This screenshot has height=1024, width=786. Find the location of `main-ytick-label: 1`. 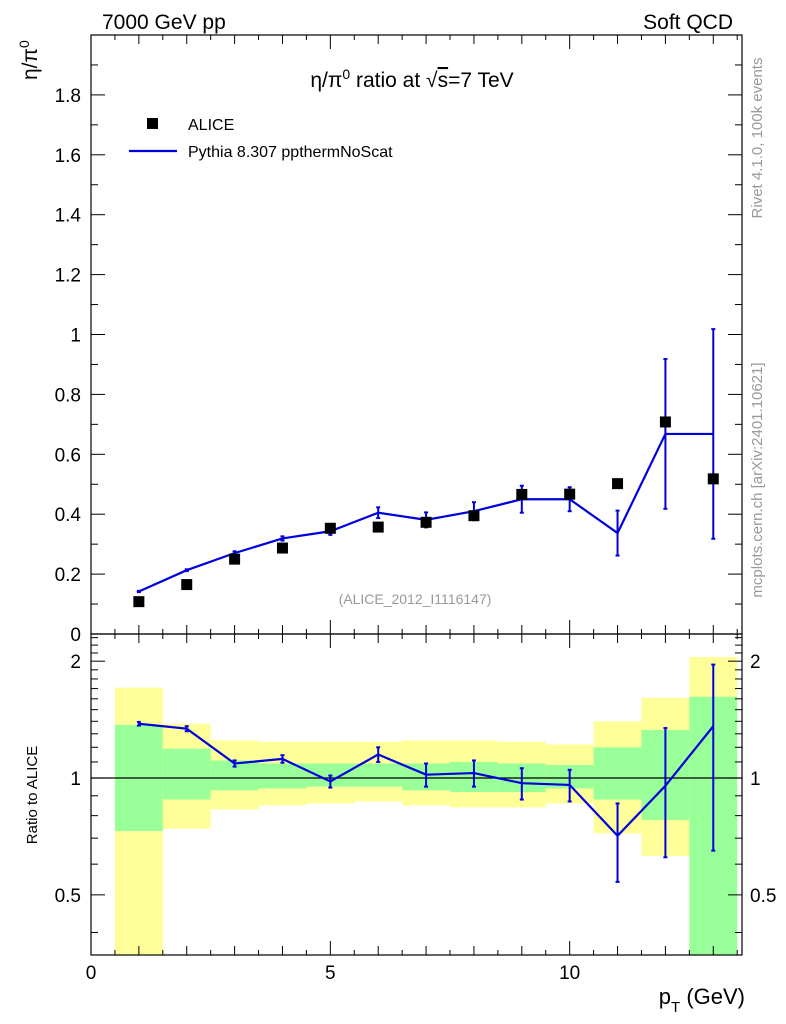

main-ytick-label: 1 is located at coordinates (75, 336).